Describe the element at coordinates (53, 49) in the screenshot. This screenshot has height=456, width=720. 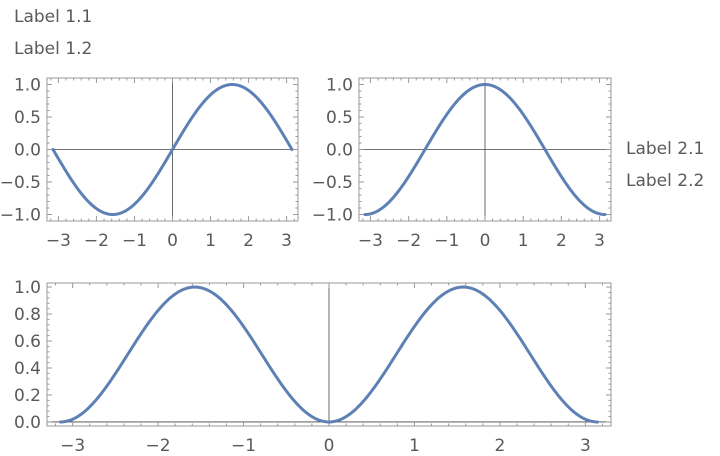
I see `label-1-2: Label 1.2` at that location.